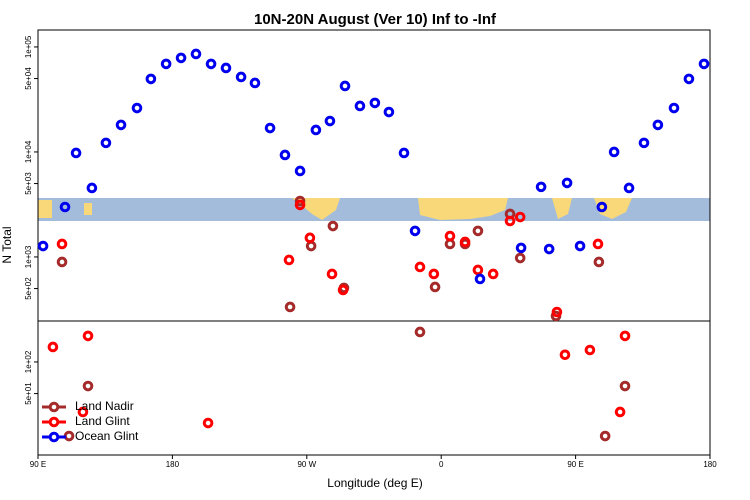 The image size is (750, 500). What do you see at coordinates (374, 209) in the screenshot?
I see `map-strip` at bounding box center [374, 209].